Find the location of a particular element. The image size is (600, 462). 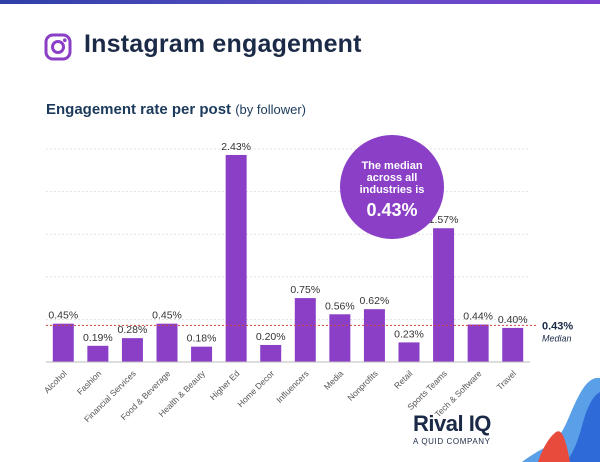

callout-text: industries is is located at coordinates (392, 190).